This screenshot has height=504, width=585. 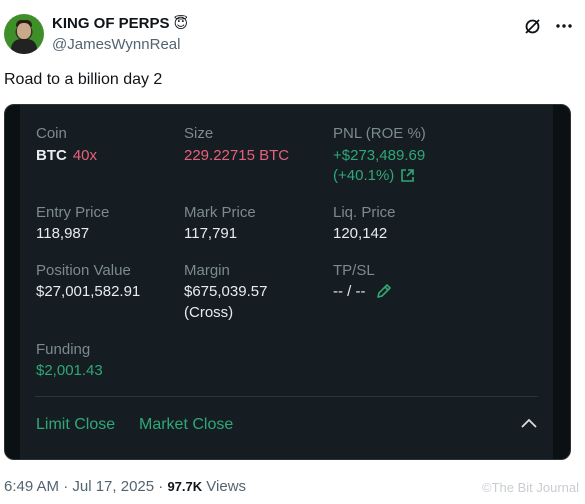 What do you see at coordinates (530, 487) in the screenshot?
I see `watermark: ©The Bit Journal` at bounding box center [530, 487].